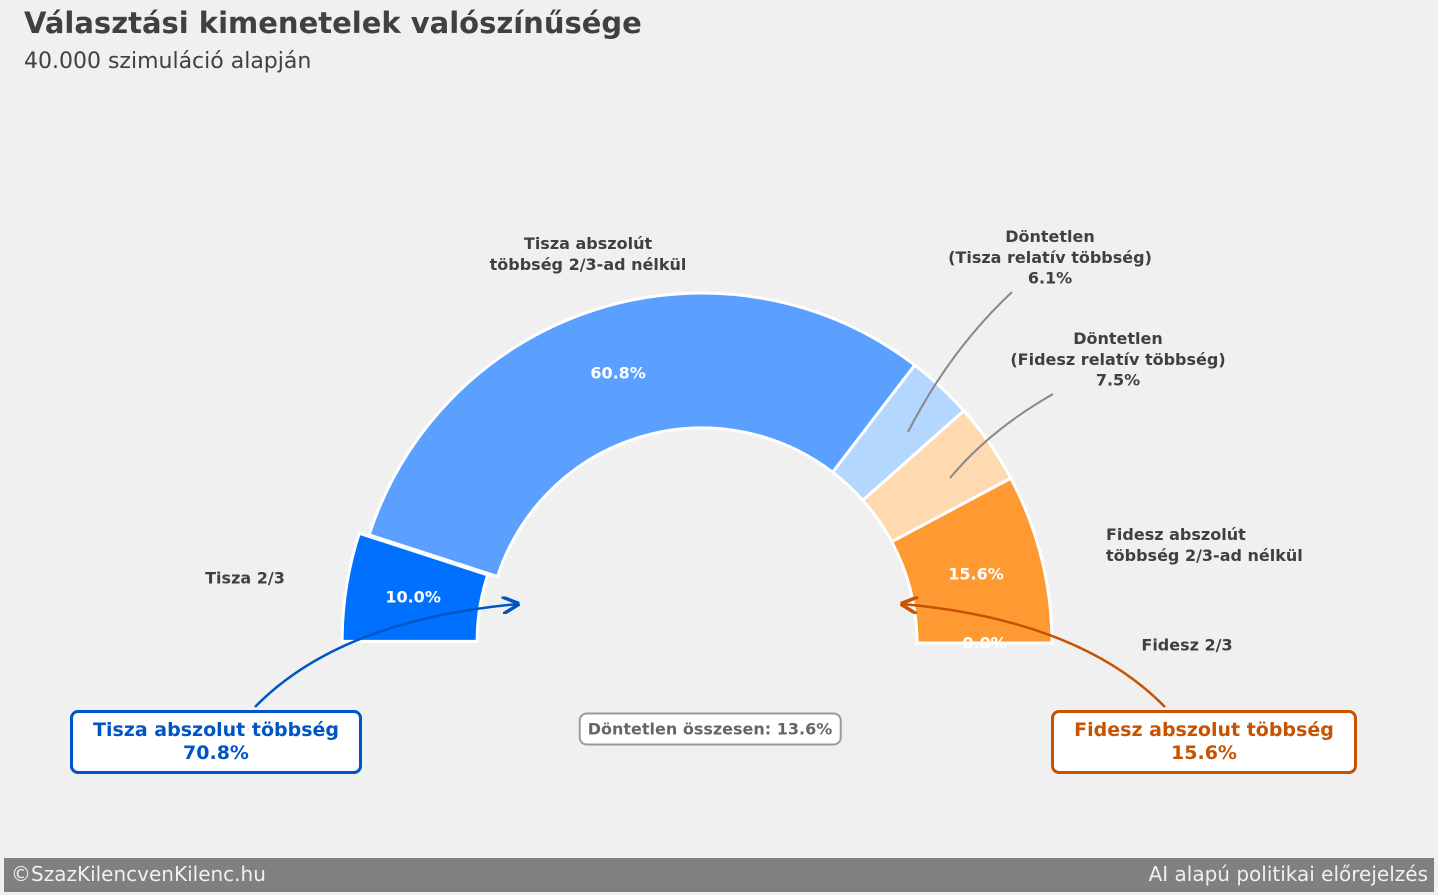  What do you see at coordinates (618, 373) in the screenshot?
I see `value-label: 60.8%` at bounding box center [618, 373].